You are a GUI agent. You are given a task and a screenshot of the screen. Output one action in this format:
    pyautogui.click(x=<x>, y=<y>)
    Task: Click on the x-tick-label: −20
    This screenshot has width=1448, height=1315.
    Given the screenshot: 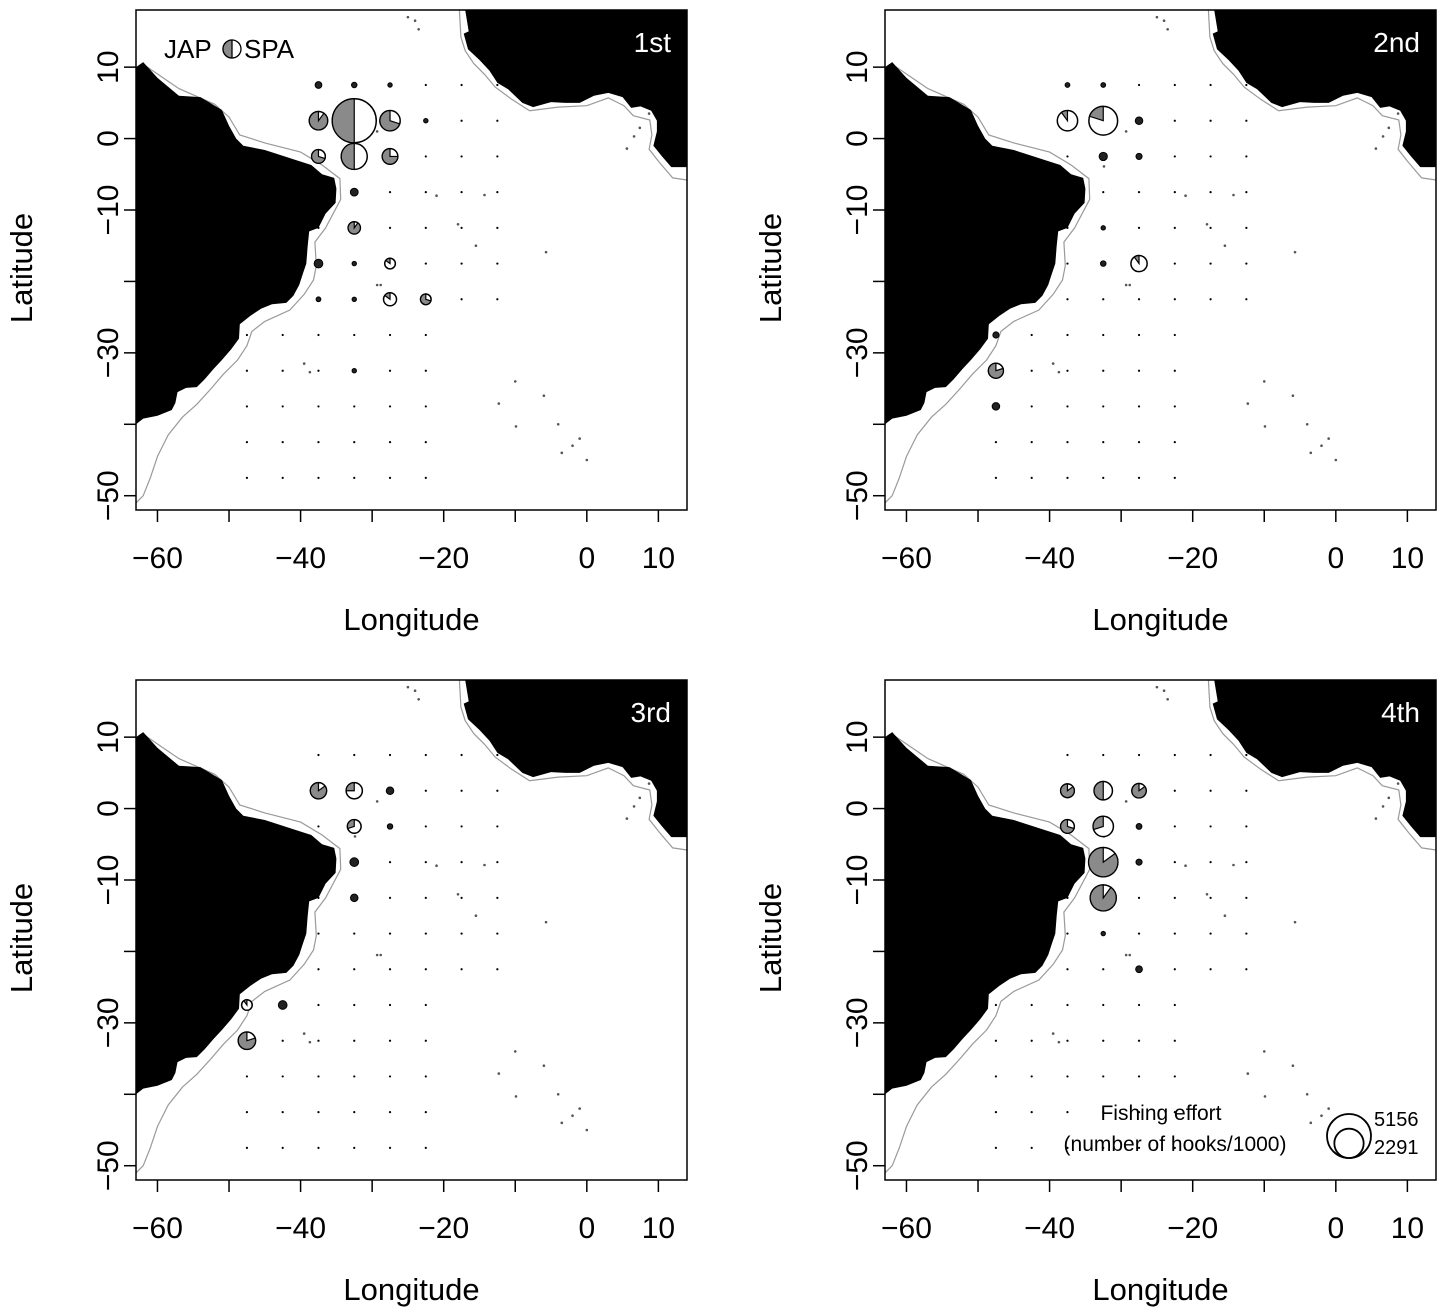 What is the action you would take?
    pyautogui.click(x=1192, y=558)
    